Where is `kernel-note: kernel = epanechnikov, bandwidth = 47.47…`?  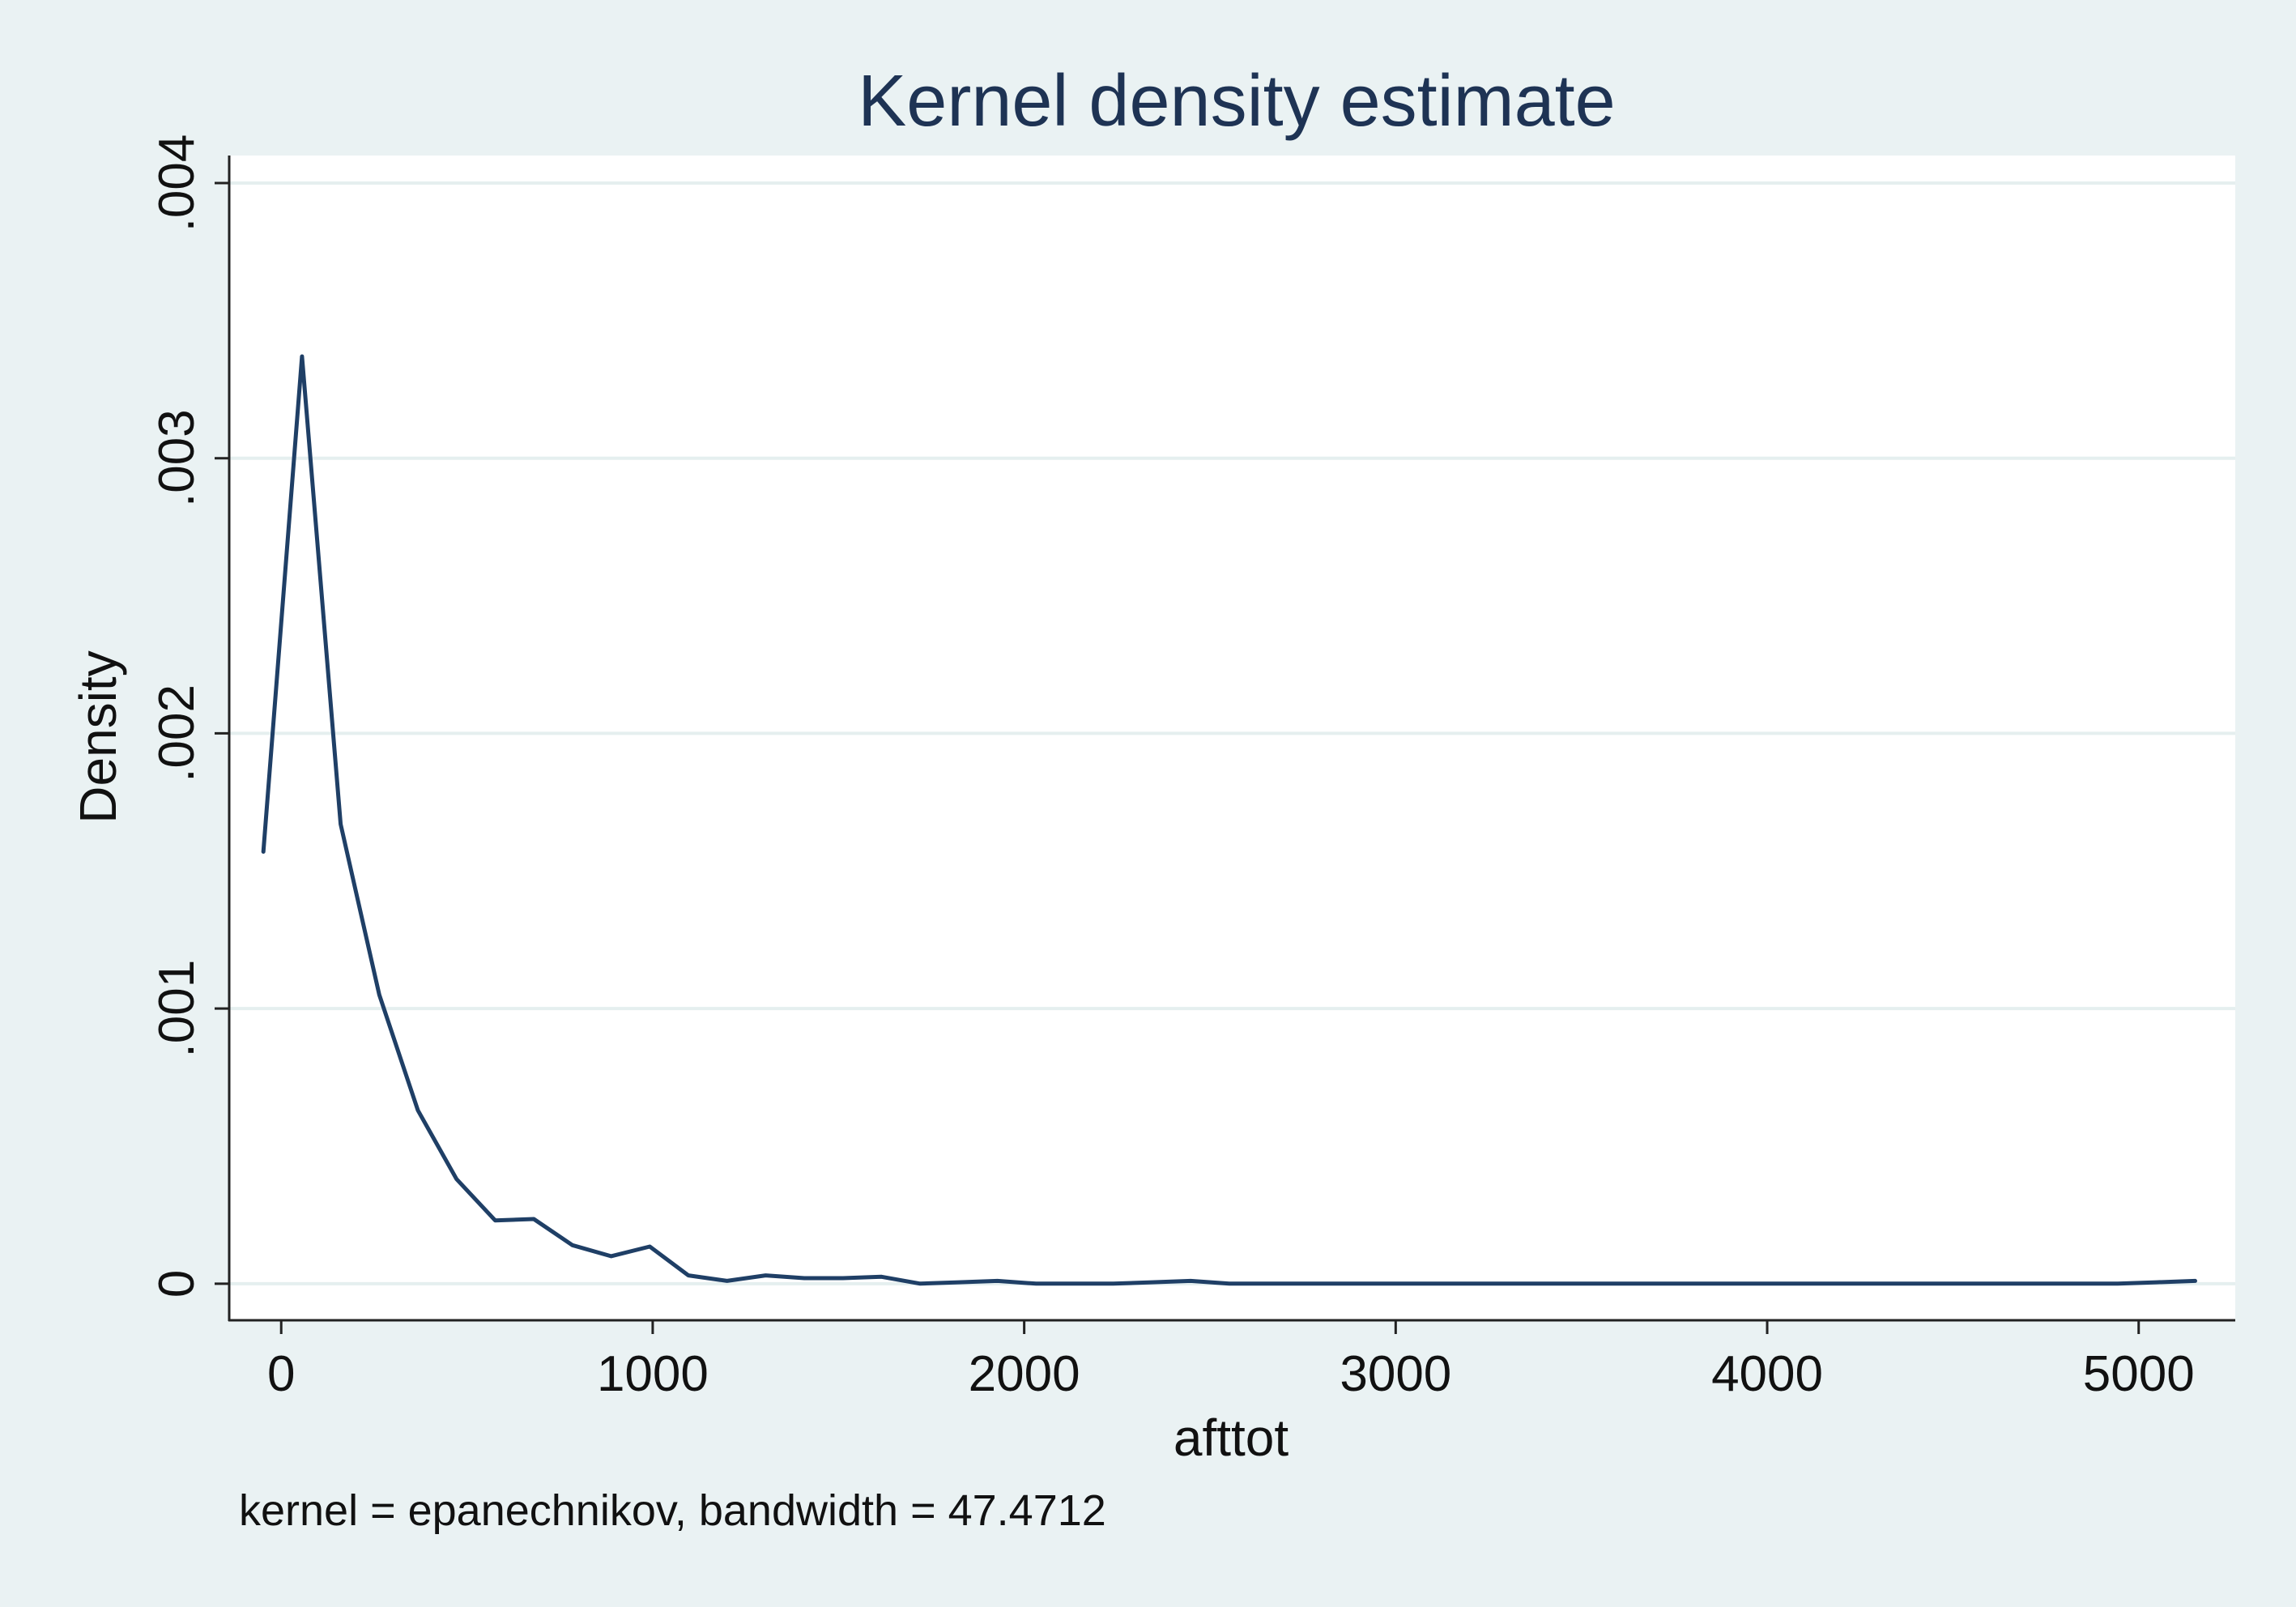 kernel-note: kernel = epanechnikov, bandwidth = 47.47… is located at coordinates (673, 1510).